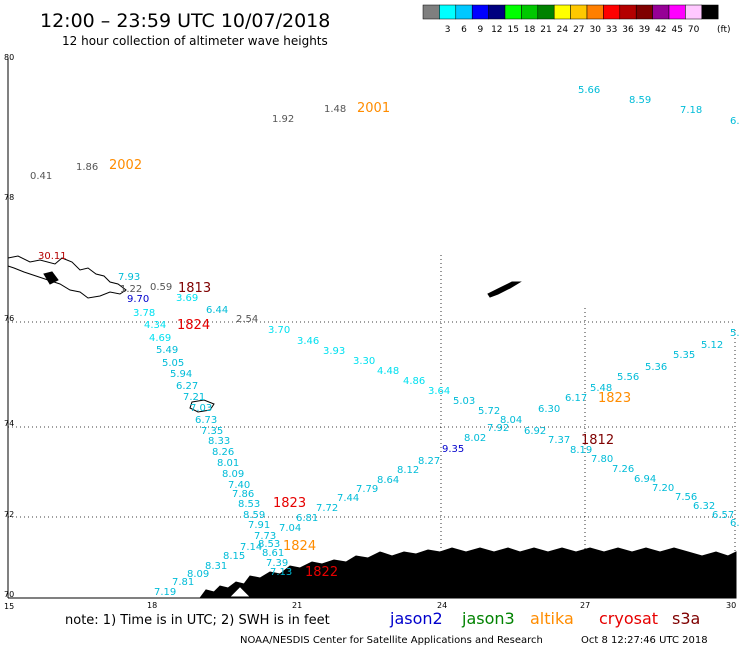  What do you see at coordinates (273, 553) in the screenshot?
I see `wave-height-value: 8.61` at bounding box center [273, 553].